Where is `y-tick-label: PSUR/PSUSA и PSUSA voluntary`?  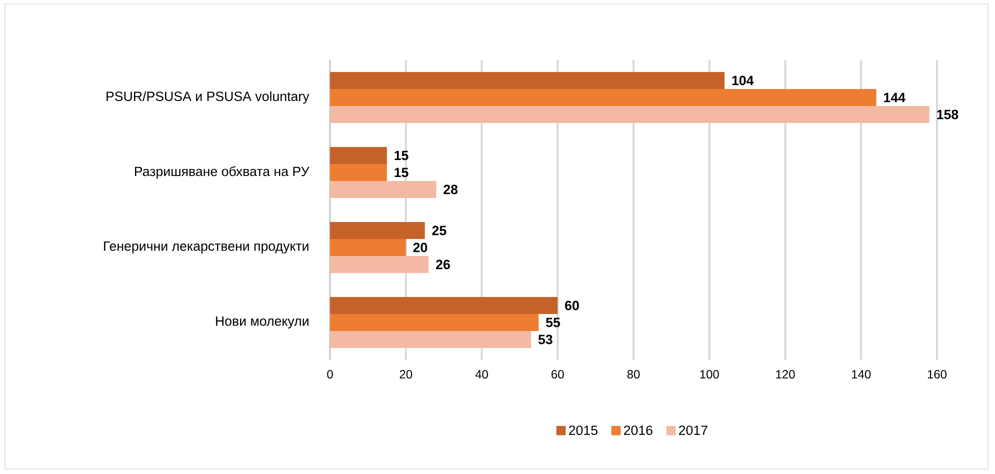 y-tick-label: PSUR/PSUSA и PSUSA voluntary is located at coordinates (208, 97).